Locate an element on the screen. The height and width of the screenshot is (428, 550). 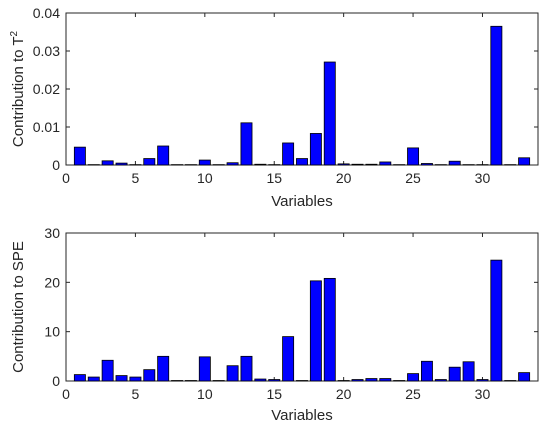
y-tick-labels: 0 10 20 30 is located at coordinates (52, 307).